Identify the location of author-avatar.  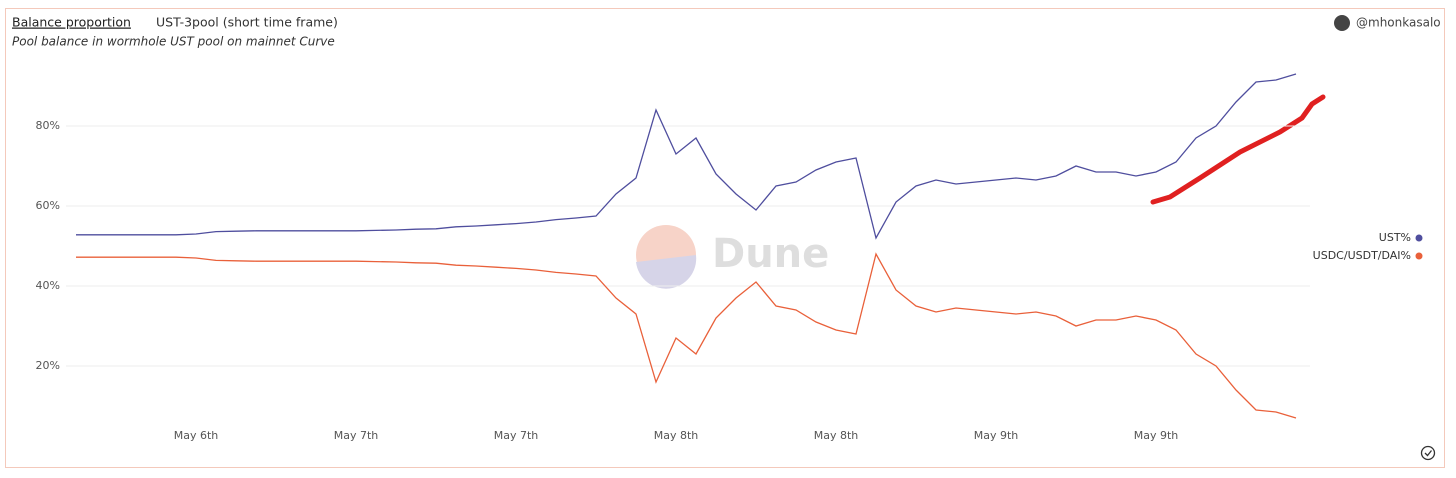
(1342, 23).